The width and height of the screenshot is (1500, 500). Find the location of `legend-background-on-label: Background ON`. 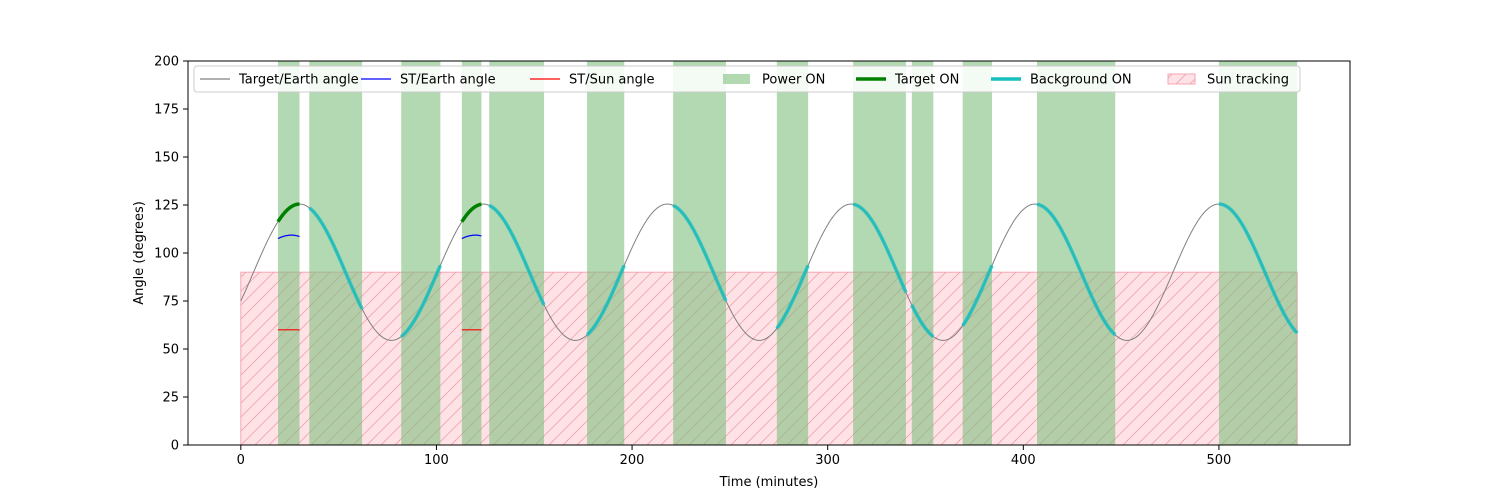

legend-background-on-label: Background ON is located at coordinates (1081, 80).